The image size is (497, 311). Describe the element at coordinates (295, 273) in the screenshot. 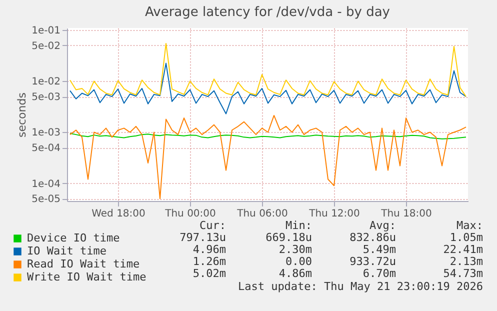

I see `text: 4.86m` at that location.